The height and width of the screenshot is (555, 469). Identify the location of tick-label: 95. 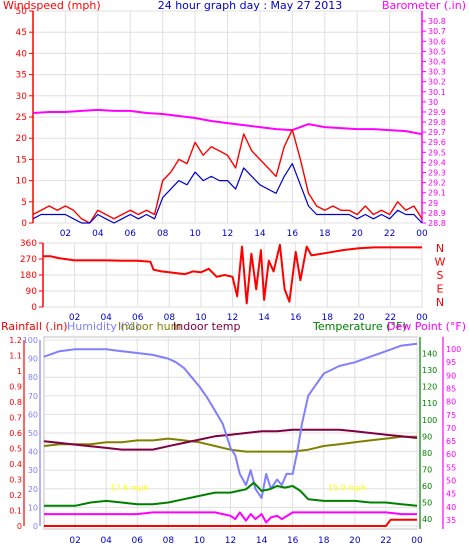
(451, 362).